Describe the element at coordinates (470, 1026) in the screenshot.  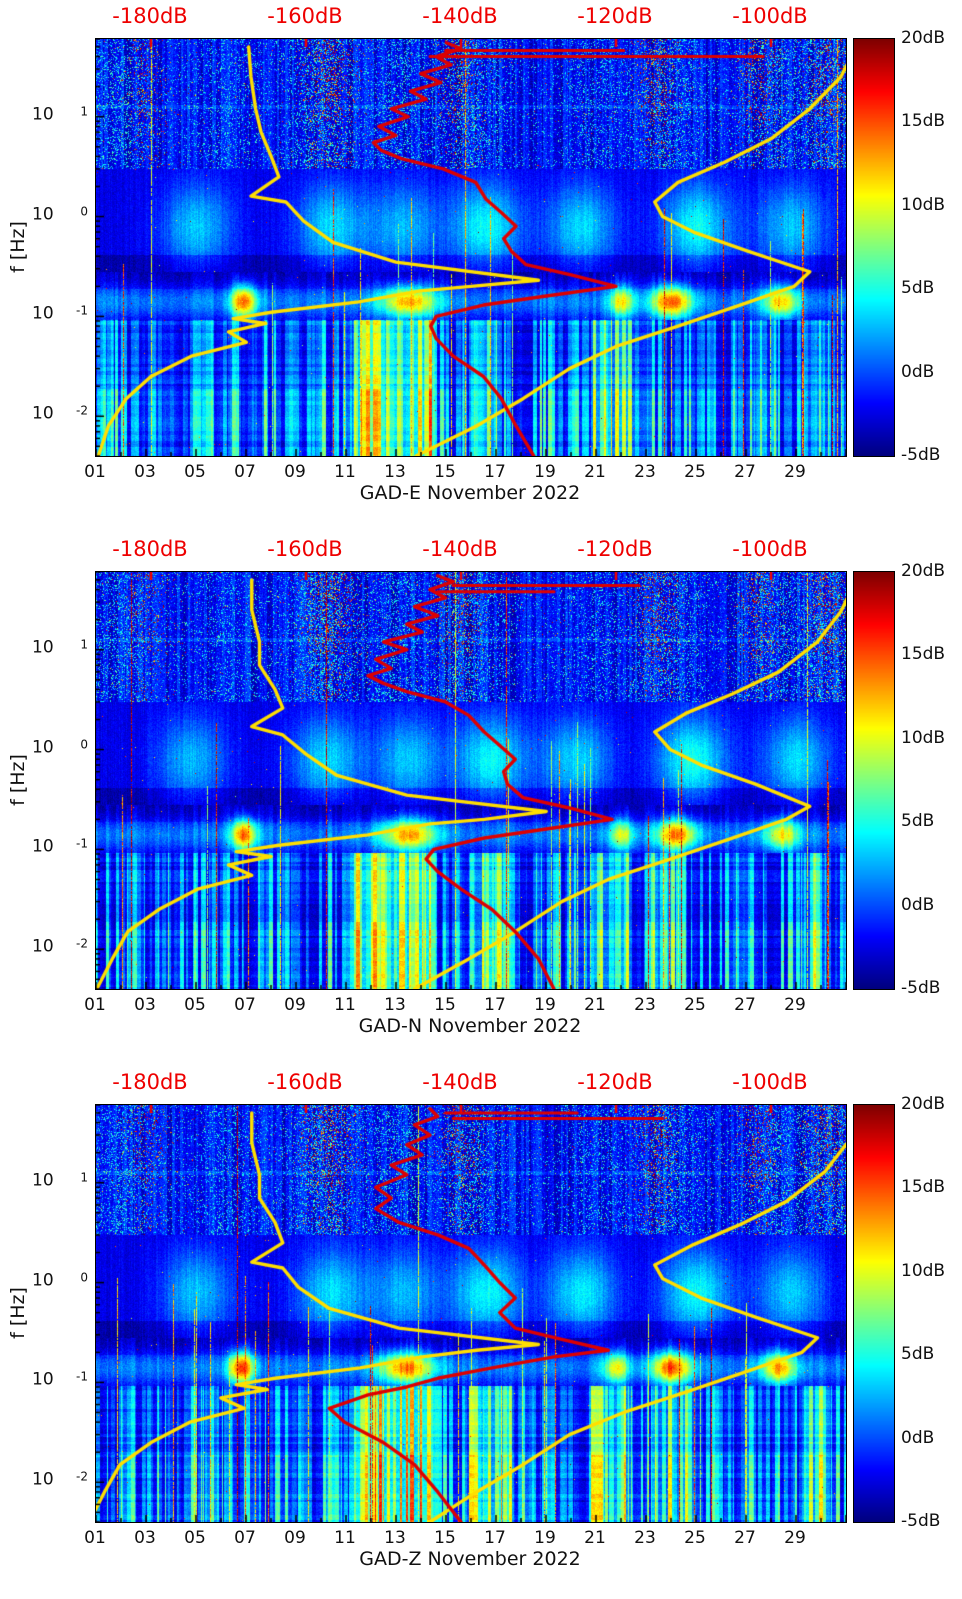
I see `panel-title: GAD-N November 2022` at that location.